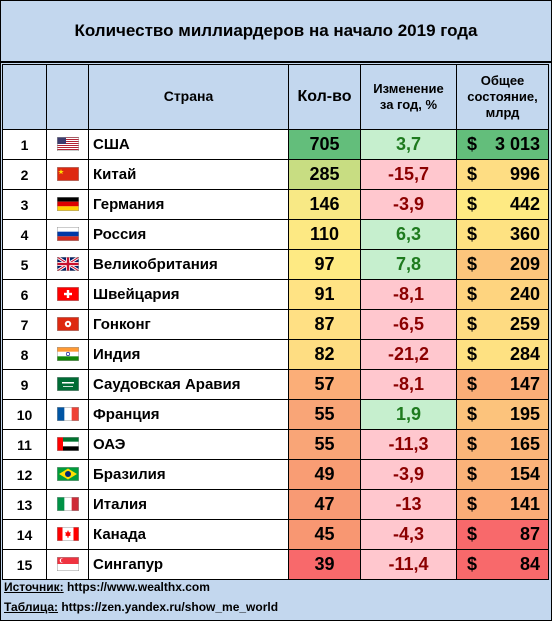  What do you see at coordinates (529, 534) in the screenshot?
I see `wealth-value: 87` at bounding box center [529, 534].